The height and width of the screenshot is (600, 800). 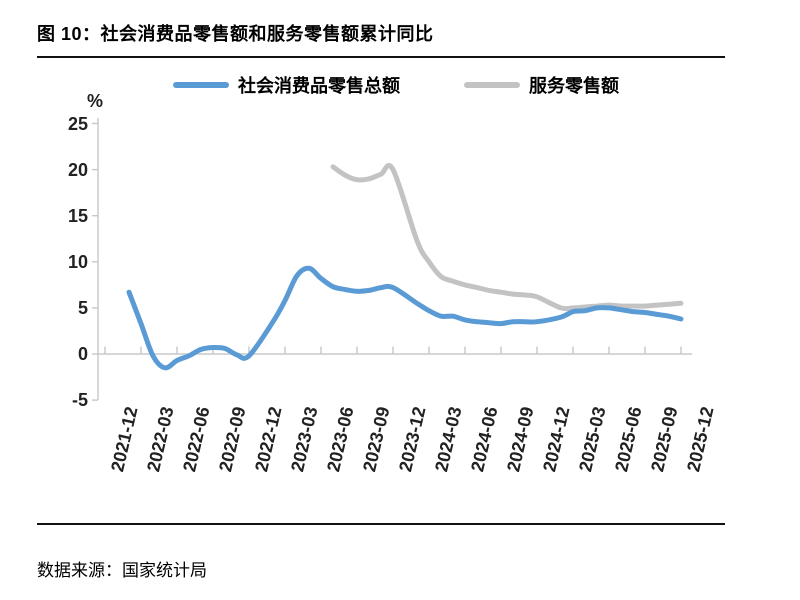 I want to click on x-tick-label: 2023-12, so click(x=412, y=439).